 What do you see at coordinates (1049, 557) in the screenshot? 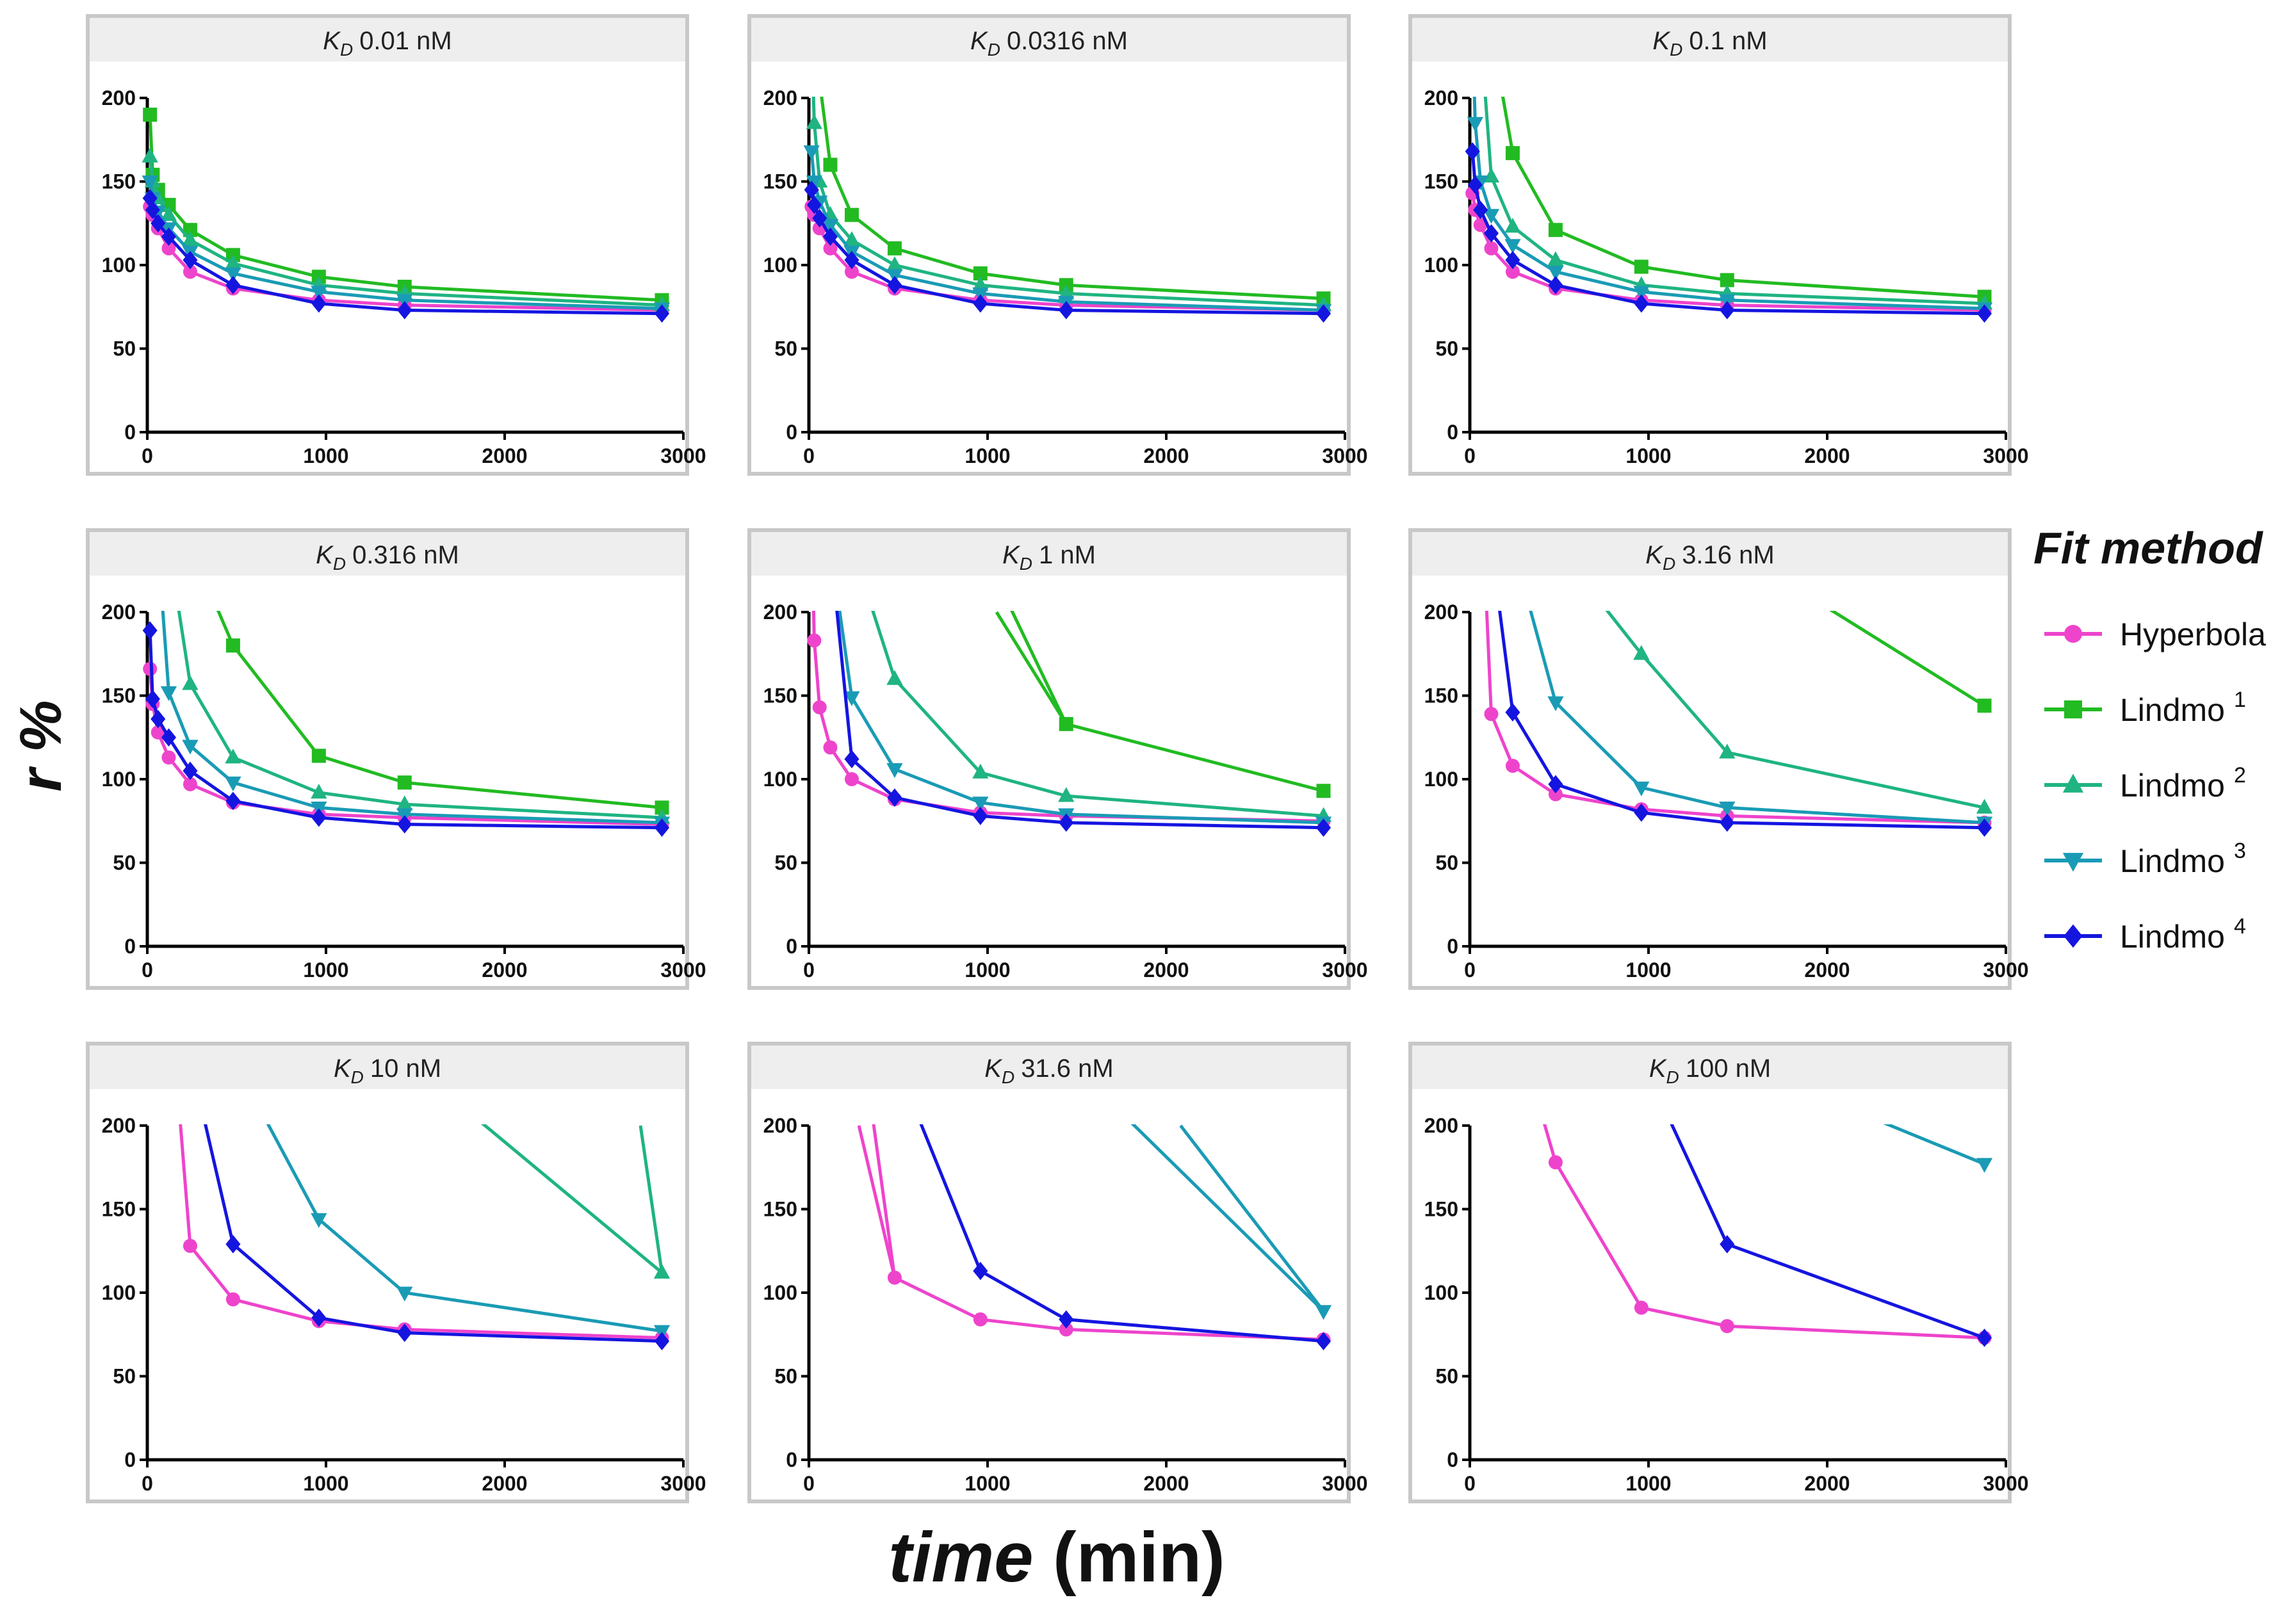
I see `panel-title: KD 1 nM` at bounding box center [1049, 557].